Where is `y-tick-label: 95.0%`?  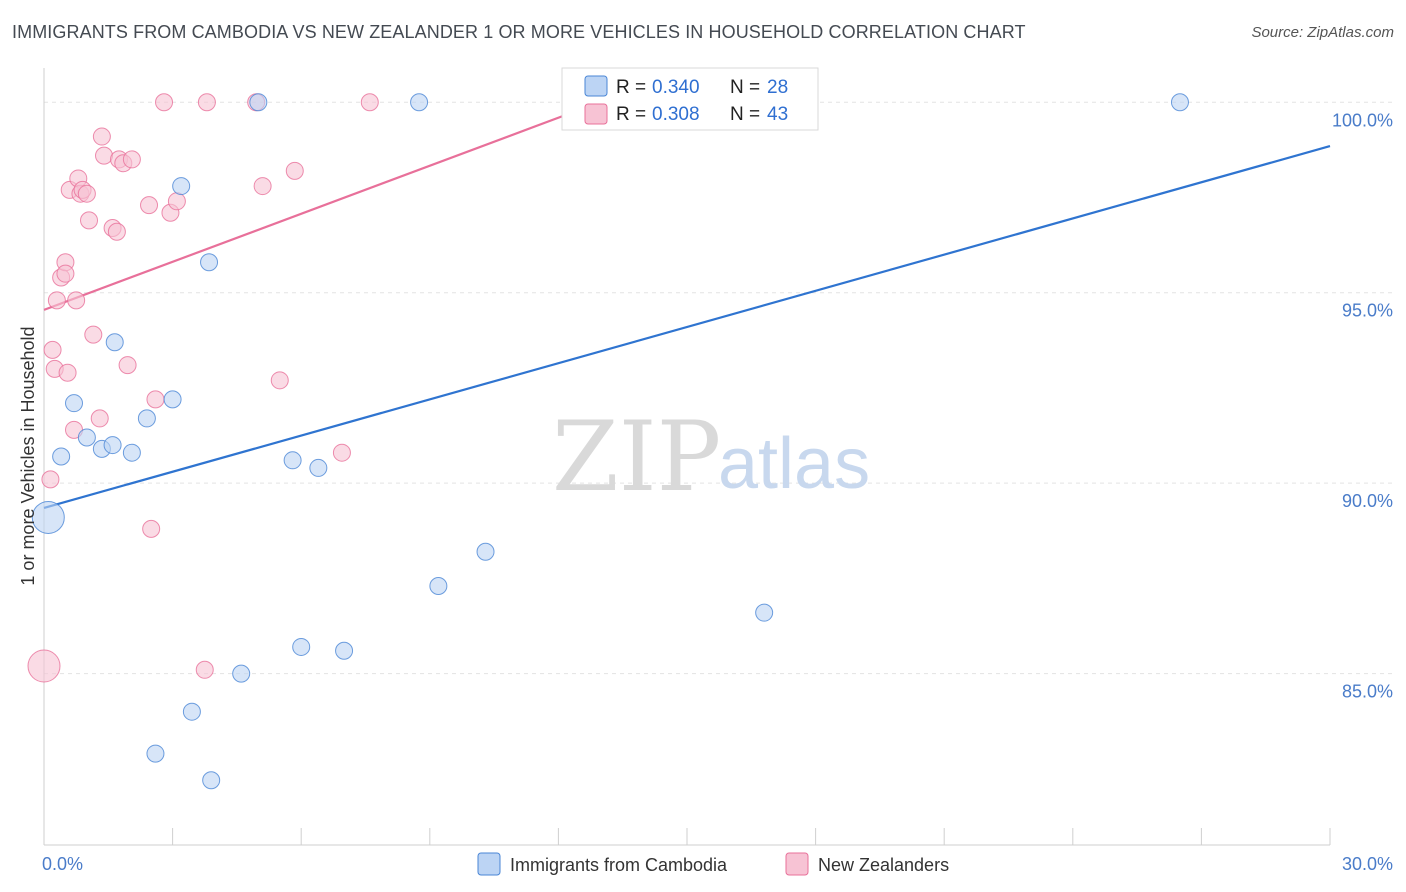 y-tick-label: 95.0% is located at coordinates (1367, 311).